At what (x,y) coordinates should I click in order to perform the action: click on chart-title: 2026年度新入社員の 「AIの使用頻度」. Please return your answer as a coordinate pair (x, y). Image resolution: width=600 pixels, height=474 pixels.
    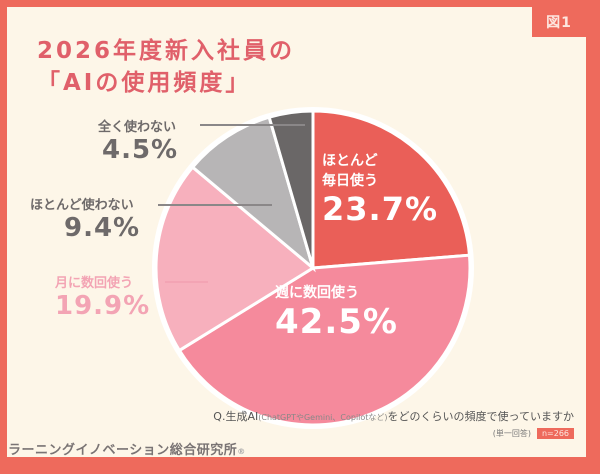
    Looking at the image, I should click on (166, 67).